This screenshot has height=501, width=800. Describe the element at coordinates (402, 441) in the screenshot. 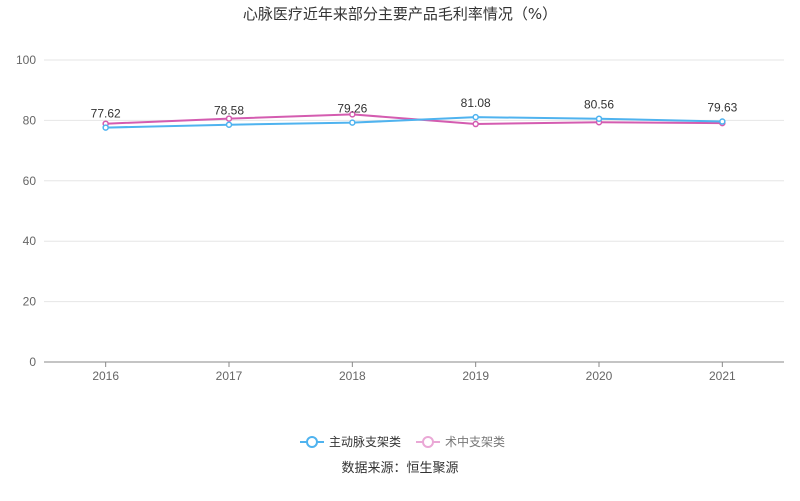

I see `legend: 主动脉支架类 术中支架类` at that location.